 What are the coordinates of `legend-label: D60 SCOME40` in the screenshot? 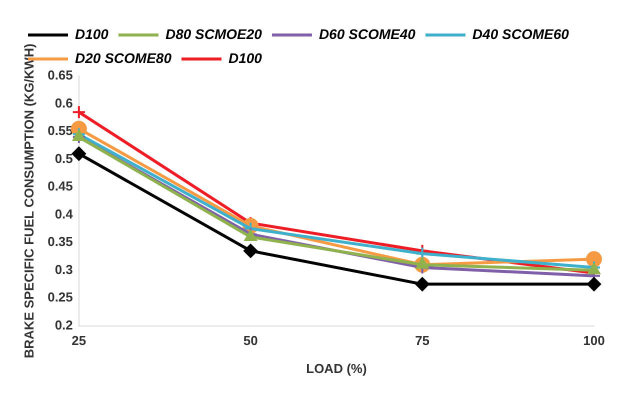 It's located at (367, 34).